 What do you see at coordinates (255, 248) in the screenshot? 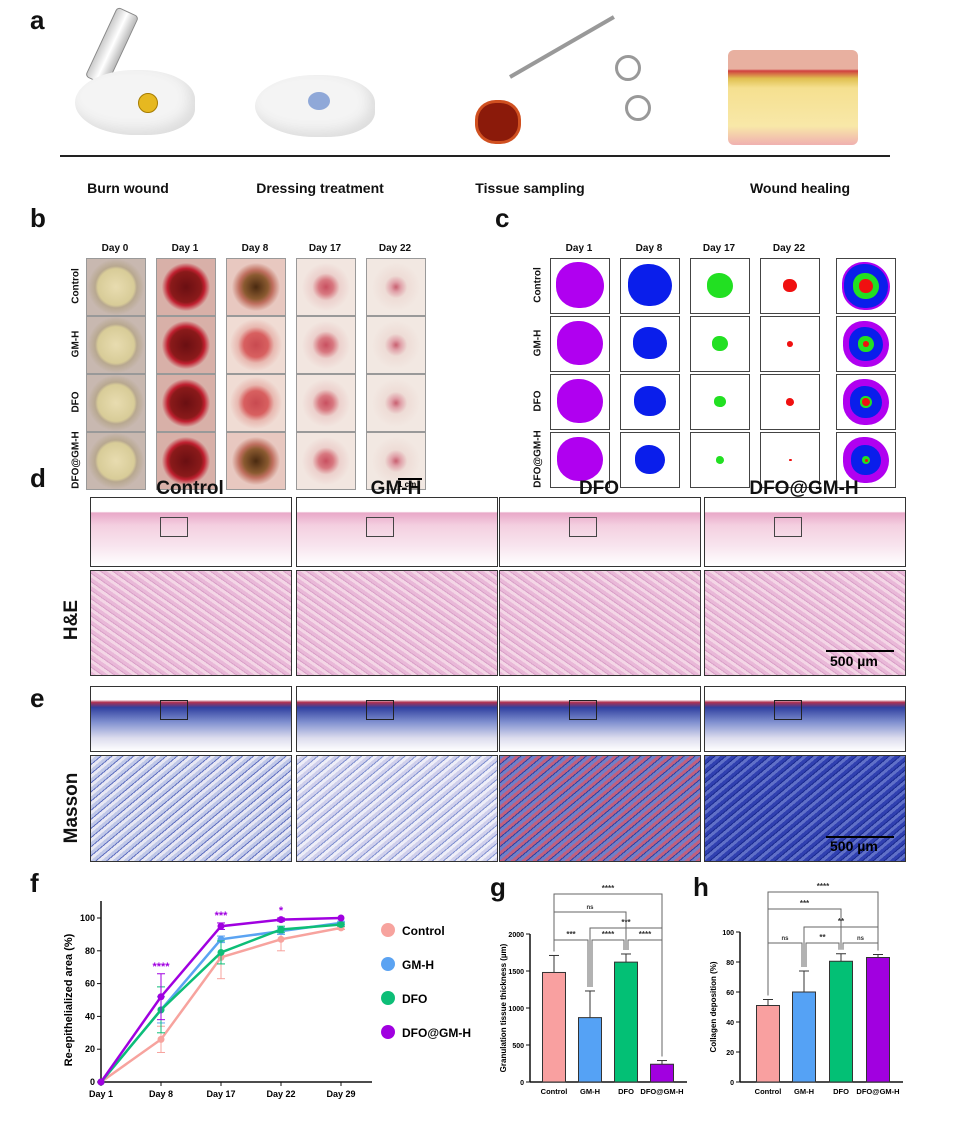
I see `day-header: Day 8` at bounding box center [255, 248].